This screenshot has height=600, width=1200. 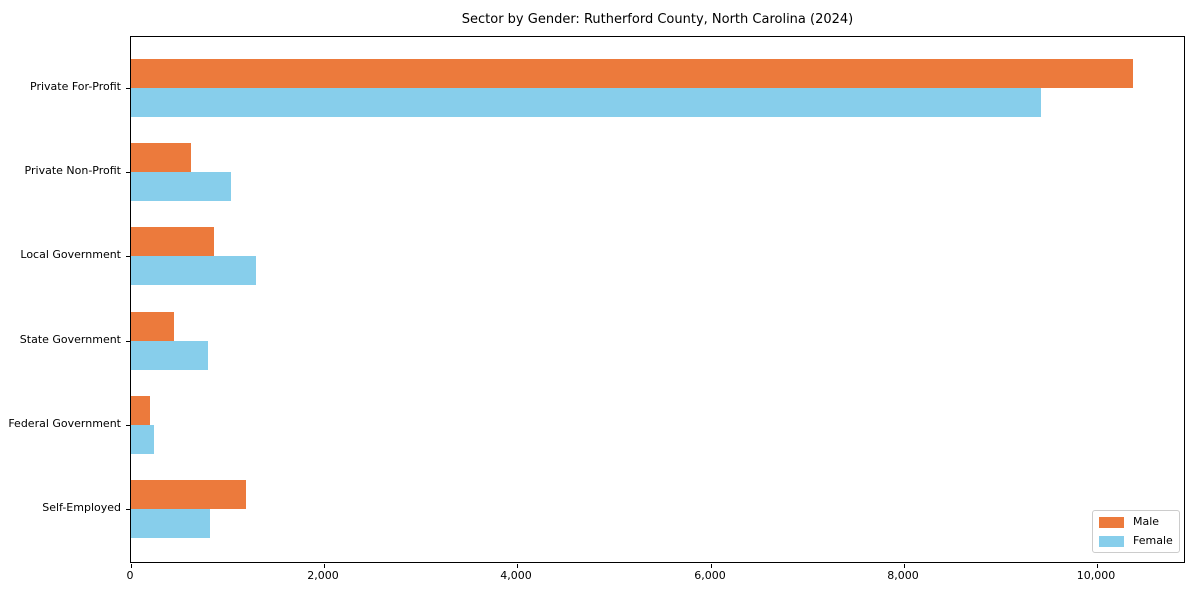 I want to click on x-label-0: 0, so click(x=130, y=575).